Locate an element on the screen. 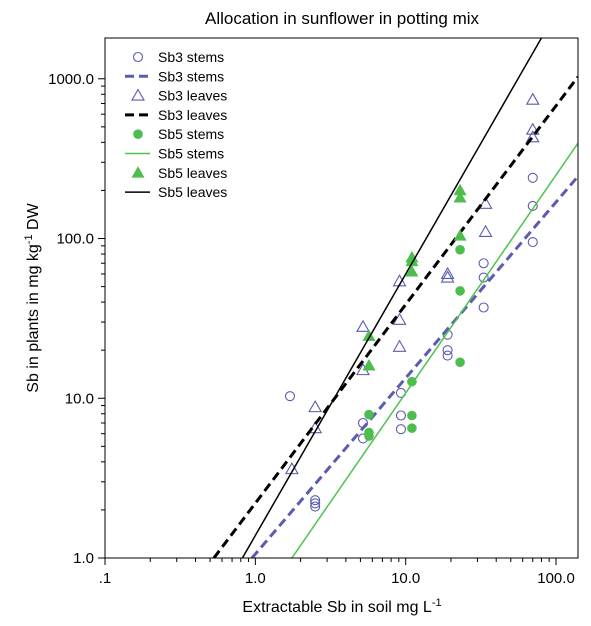  x-tick-label: 100.0 is located at coordinates (556, 578).